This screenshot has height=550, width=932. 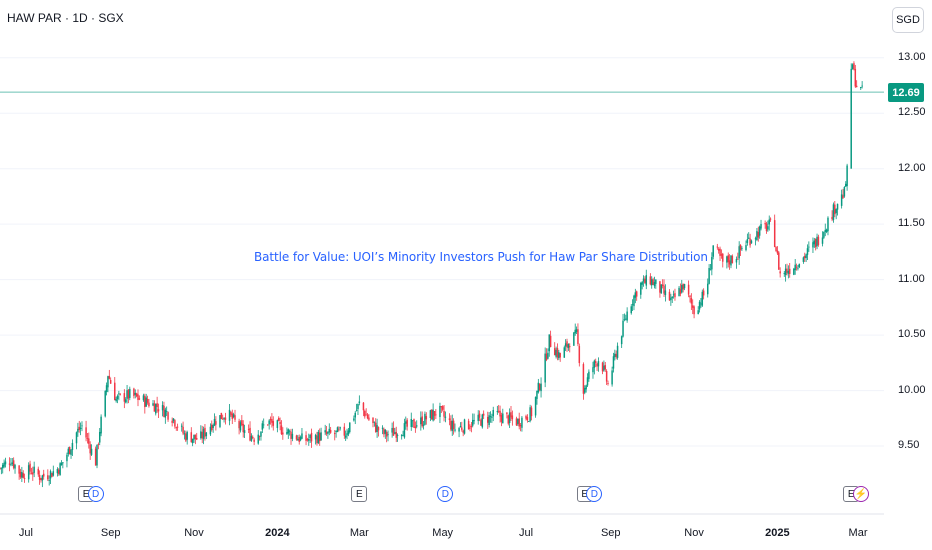 I want to click on symbol-title: HAW PAR · 1D · SGX, so click(x=65, y=18).